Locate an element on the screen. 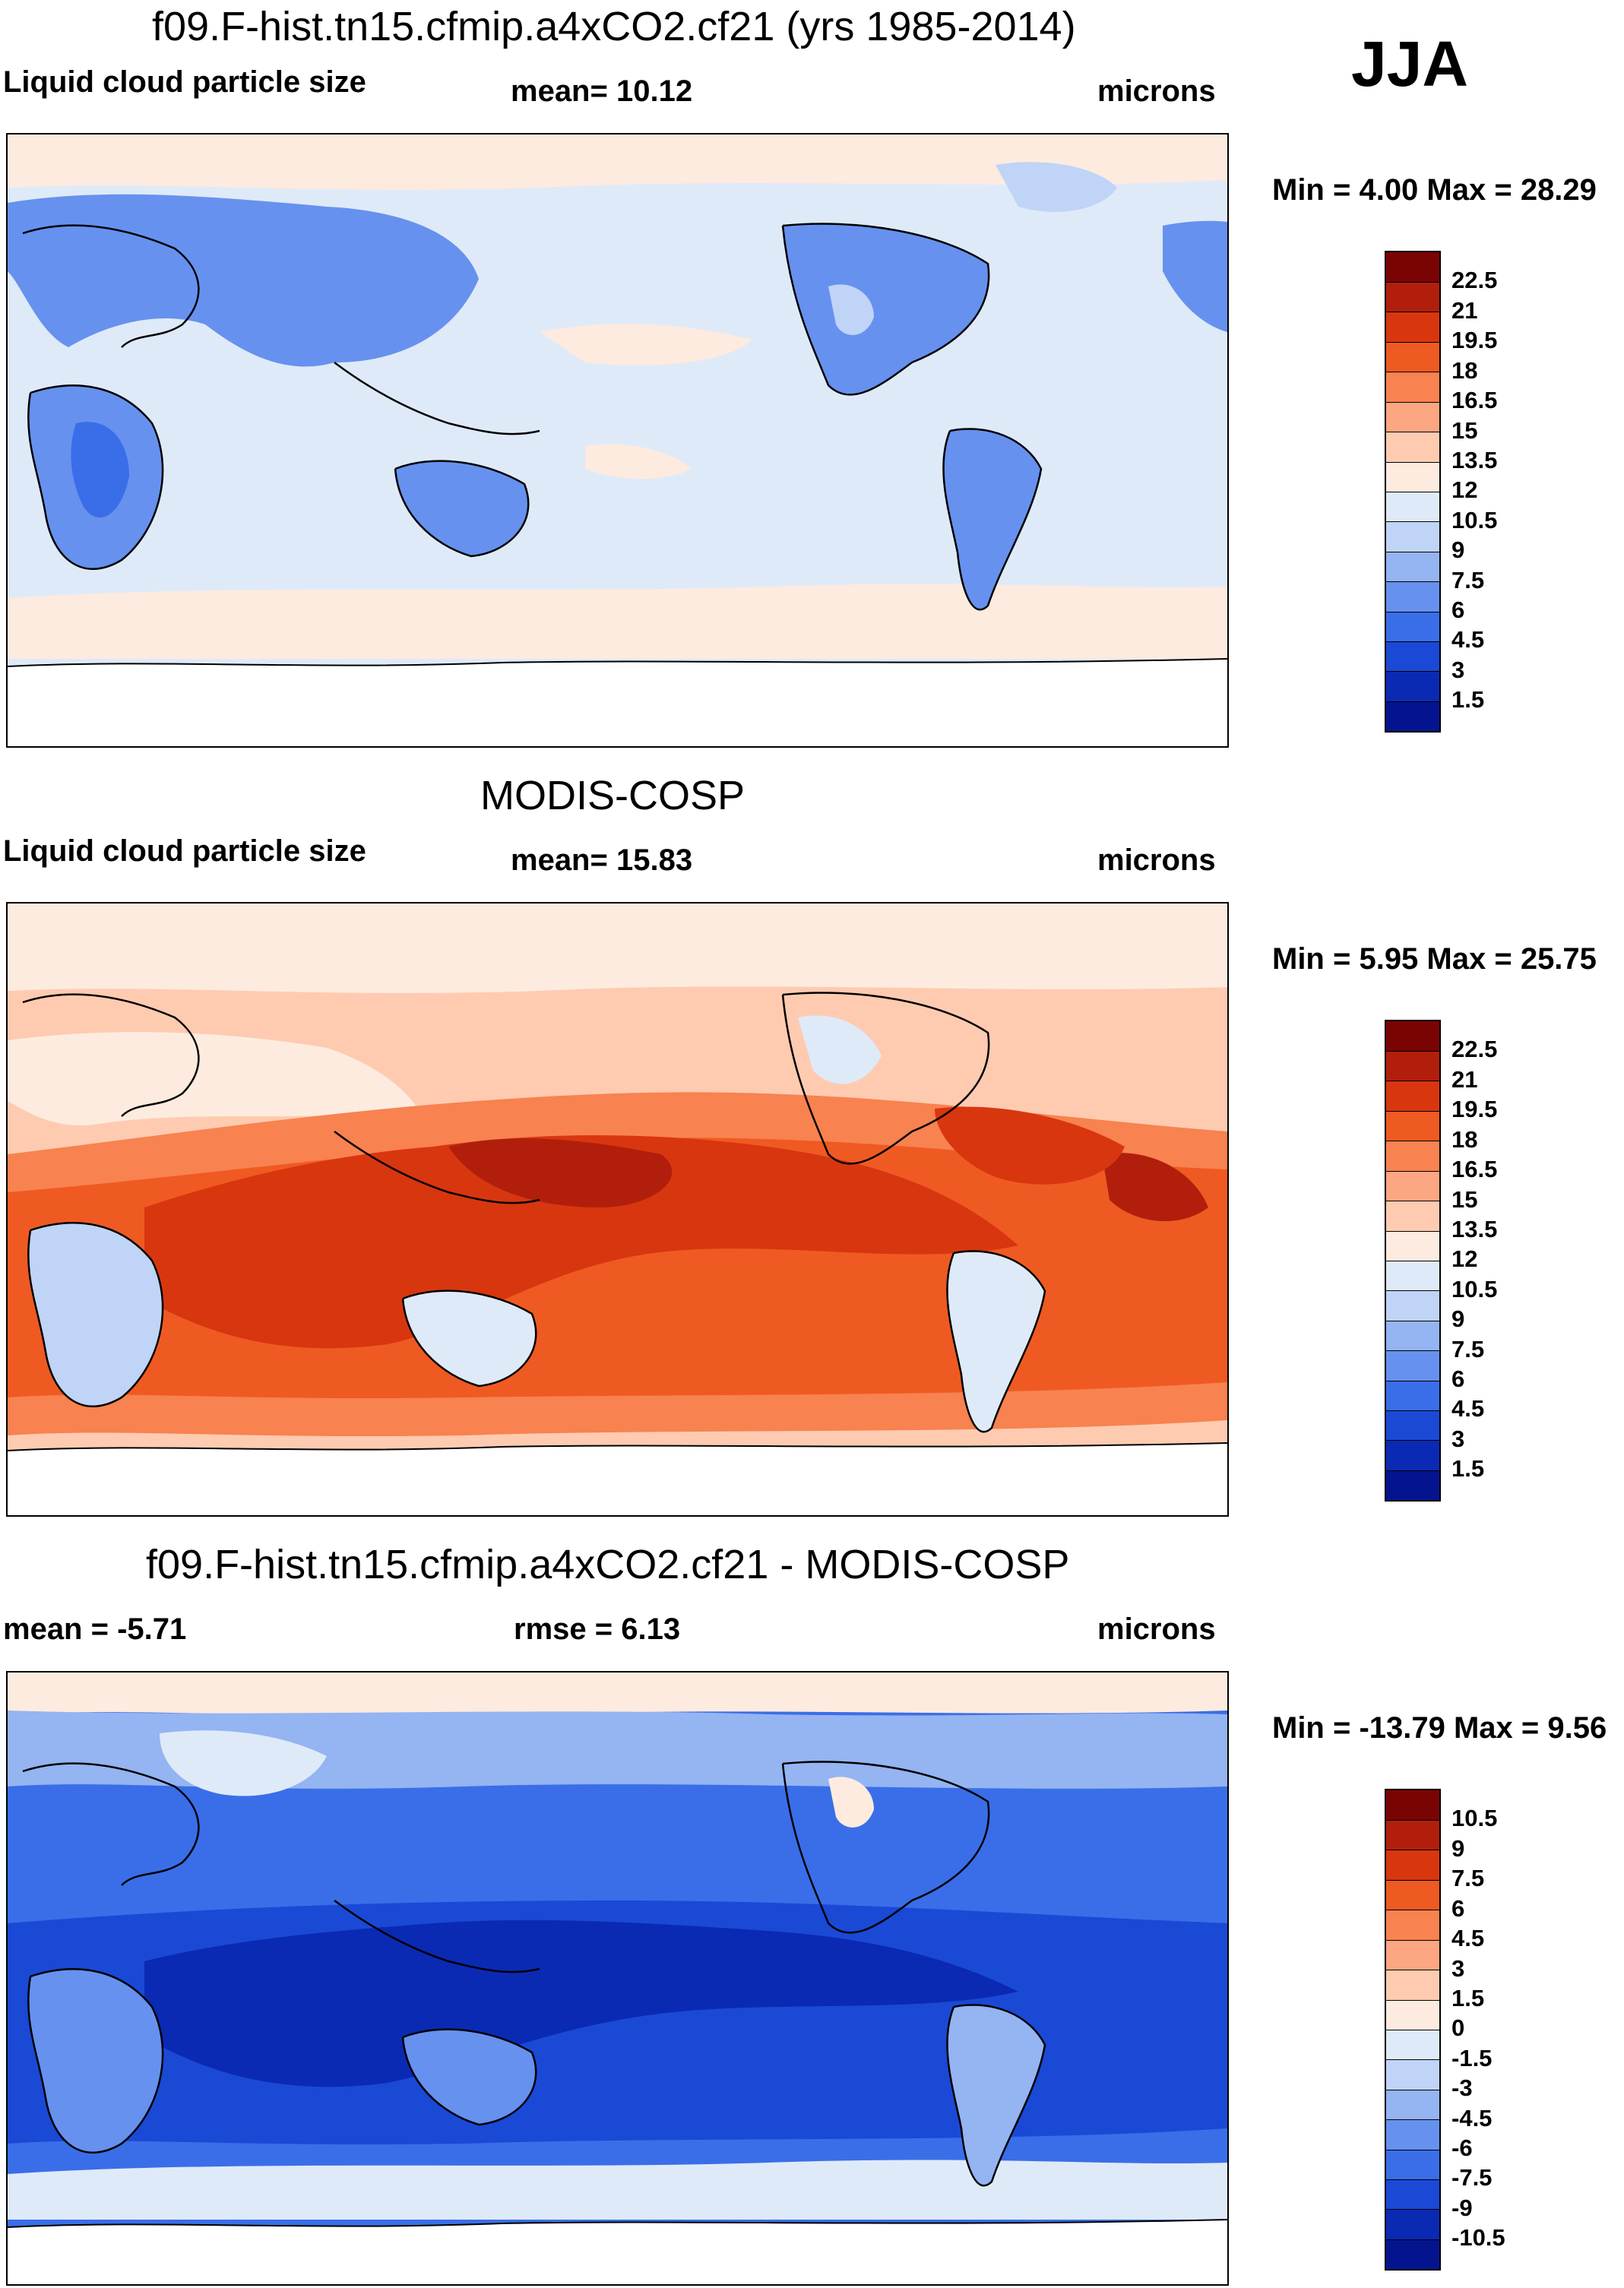 The height and width of the screenshot is (2288, 1624). panel3-colorbar is located at coordinates (1413, 2030).